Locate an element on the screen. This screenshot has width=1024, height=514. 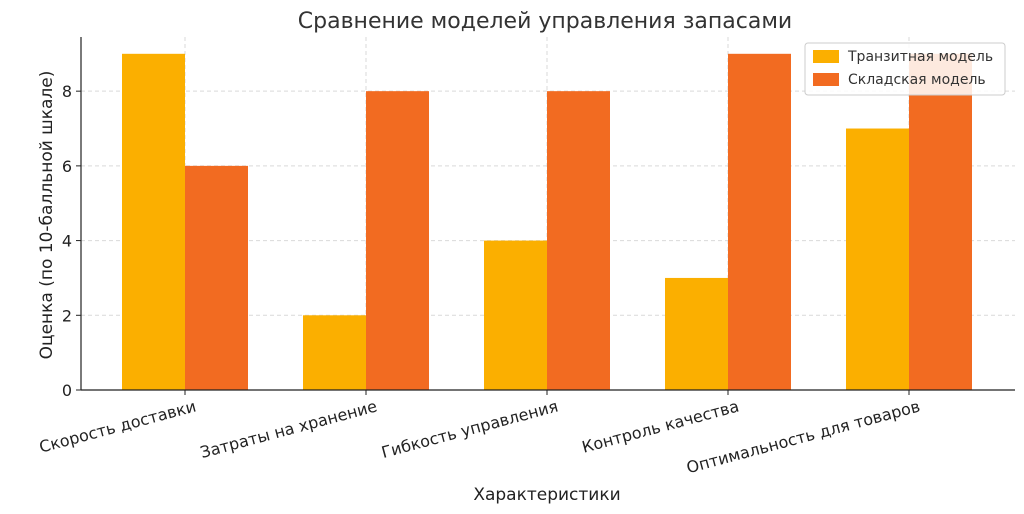
y-tick-label: 4 is located at coordinates (67, 241).